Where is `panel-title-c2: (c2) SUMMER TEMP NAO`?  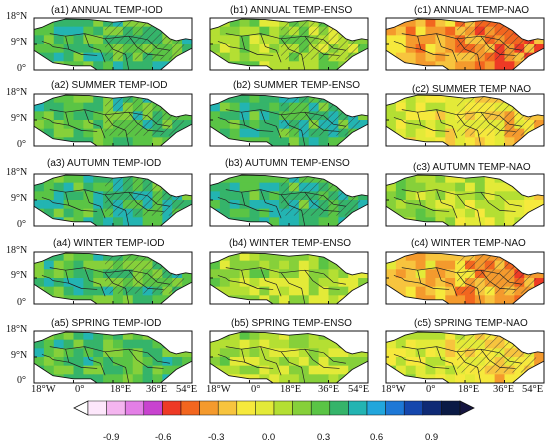
panel-title-c2: (c2) SUMMER TEMP NAO is located at coordinates (472, 89).